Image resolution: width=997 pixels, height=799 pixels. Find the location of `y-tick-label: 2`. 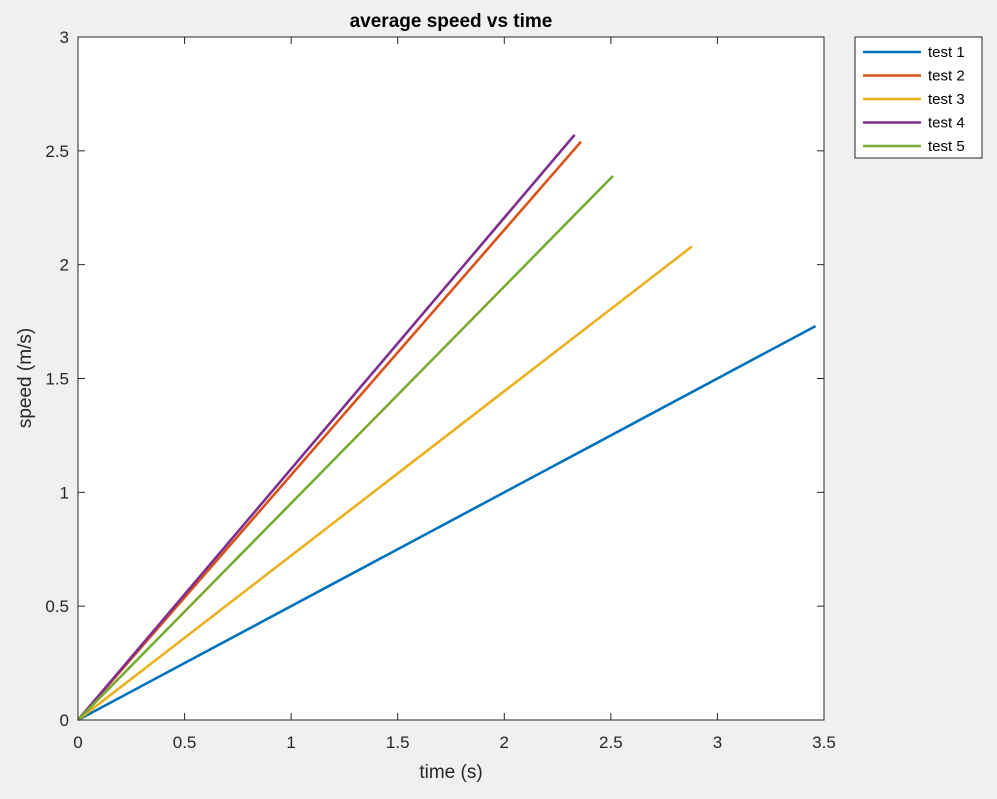

y-tick-label: 2 is located at coordinates (64, 265).